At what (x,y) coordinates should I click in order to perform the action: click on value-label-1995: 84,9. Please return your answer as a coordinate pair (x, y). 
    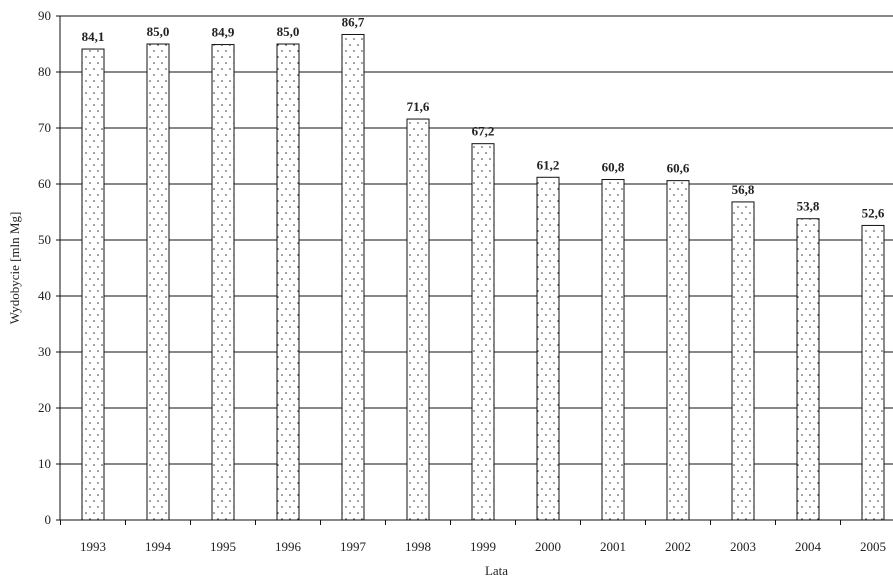
    Looking at the image, I should click on (223, 32).